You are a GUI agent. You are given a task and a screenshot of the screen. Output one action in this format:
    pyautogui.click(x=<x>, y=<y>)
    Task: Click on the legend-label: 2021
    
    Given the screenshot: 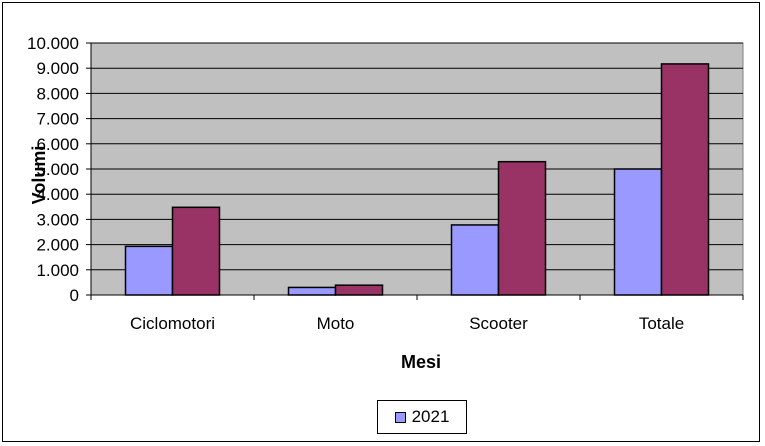 What is the action you would take?
    pyautogui.click(x=430, y=416)
    